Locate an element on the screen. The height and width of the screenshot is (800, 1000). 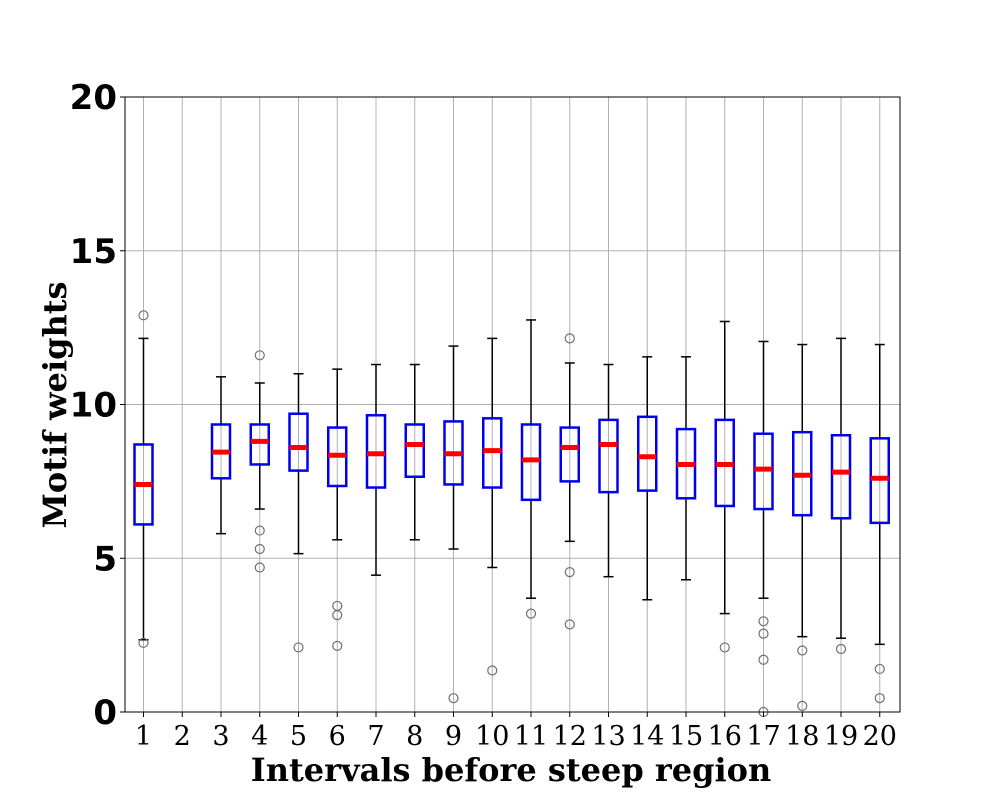
y-tick-label: 10 is located at coordinates (93, 406).